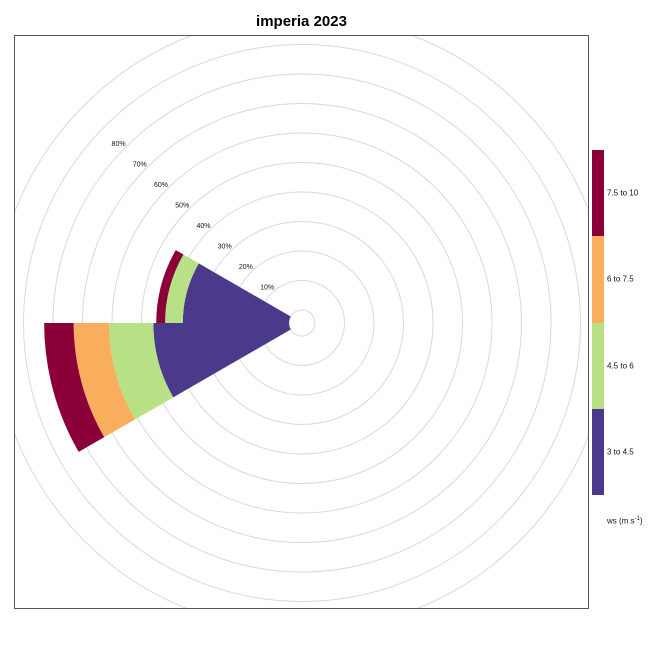 The width and height of the screenshot is (650, 650). I want to click on colorbar-label: 4.5 to 6, so click(620, 366).